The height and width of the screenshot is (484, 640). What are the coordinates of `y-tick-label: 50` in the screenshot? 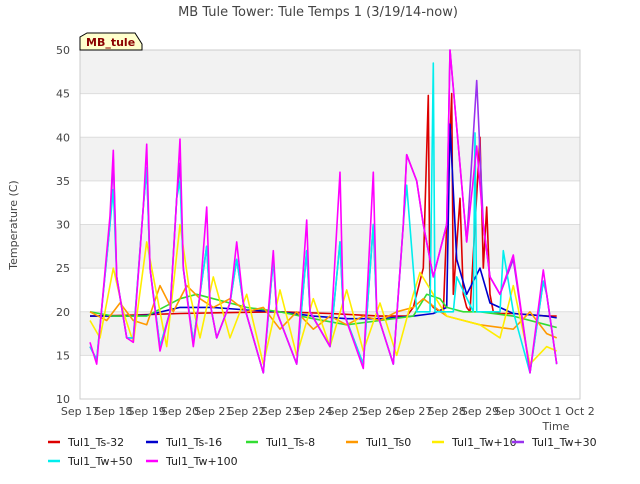 It's located at (63, 50).